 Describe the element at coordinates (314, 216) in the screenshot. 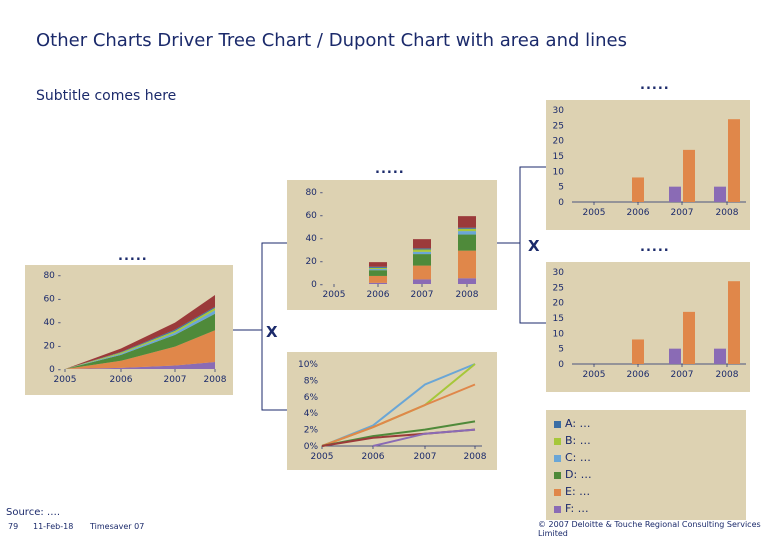

I see `y-tick-label: 60 -` at that location.